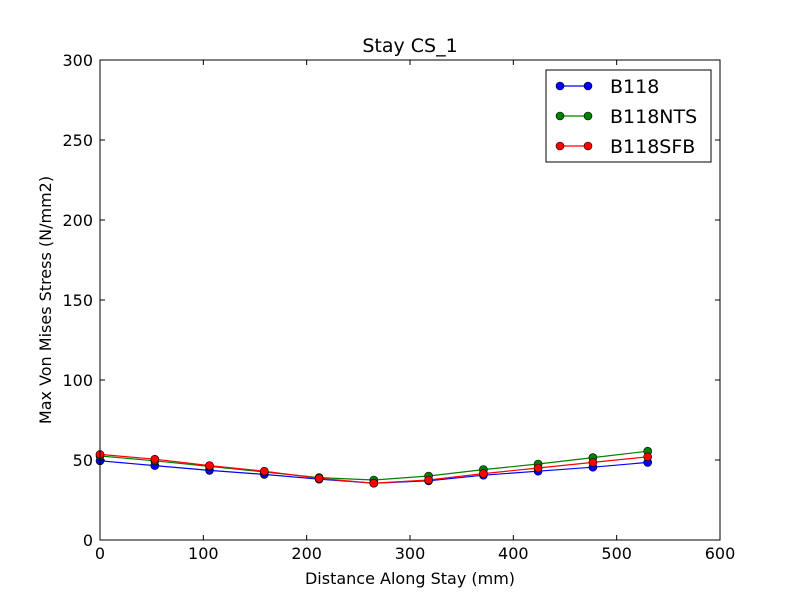 The image size is (800, 600). I want to click on legend-label-b118sfb: B118SFB, so click(652, 147).